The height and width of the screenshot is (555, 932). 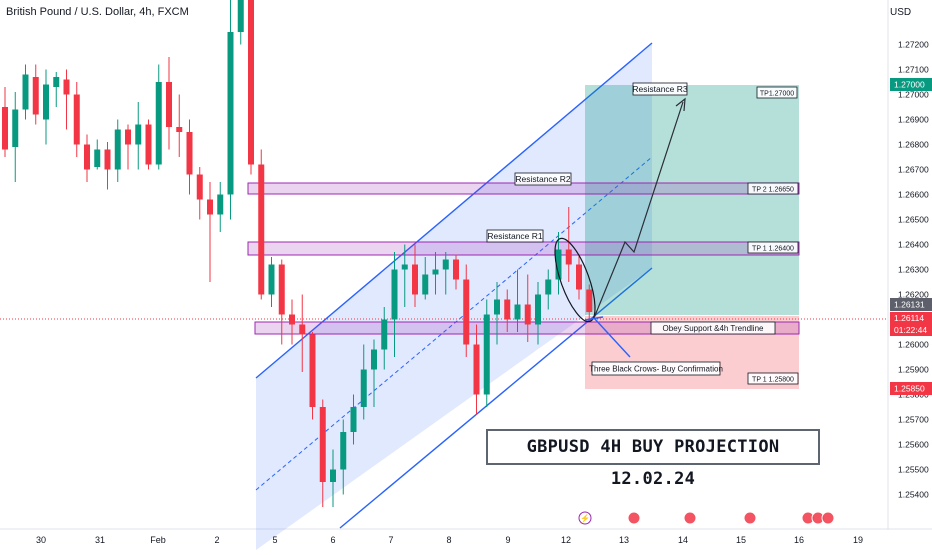 I want to click on y-tick-label: 1.25400, so click(x=913, y=495).